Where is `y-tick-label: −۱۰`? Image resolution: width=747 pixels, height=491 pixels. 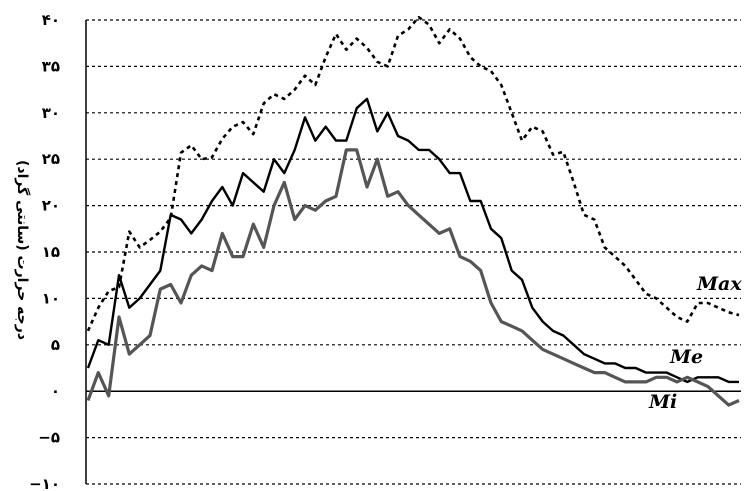 y-tick-label: −۱۰ is located at coordinates (44, 483).